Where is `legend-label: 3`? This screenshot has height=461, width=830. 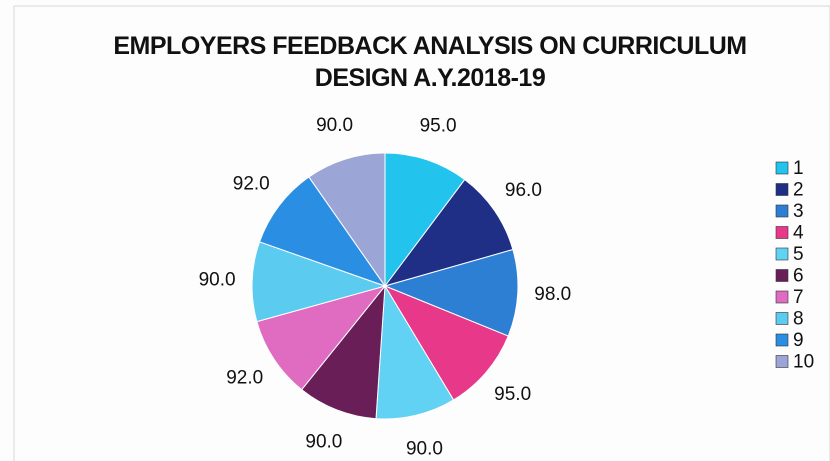
legend-label: 3 is located at coordinates (798, 211).